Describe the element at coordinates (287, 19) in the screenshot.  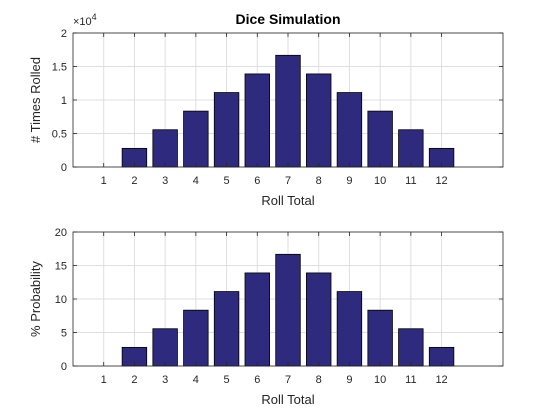
I see `chart-title: Dice Simulation` at that location.